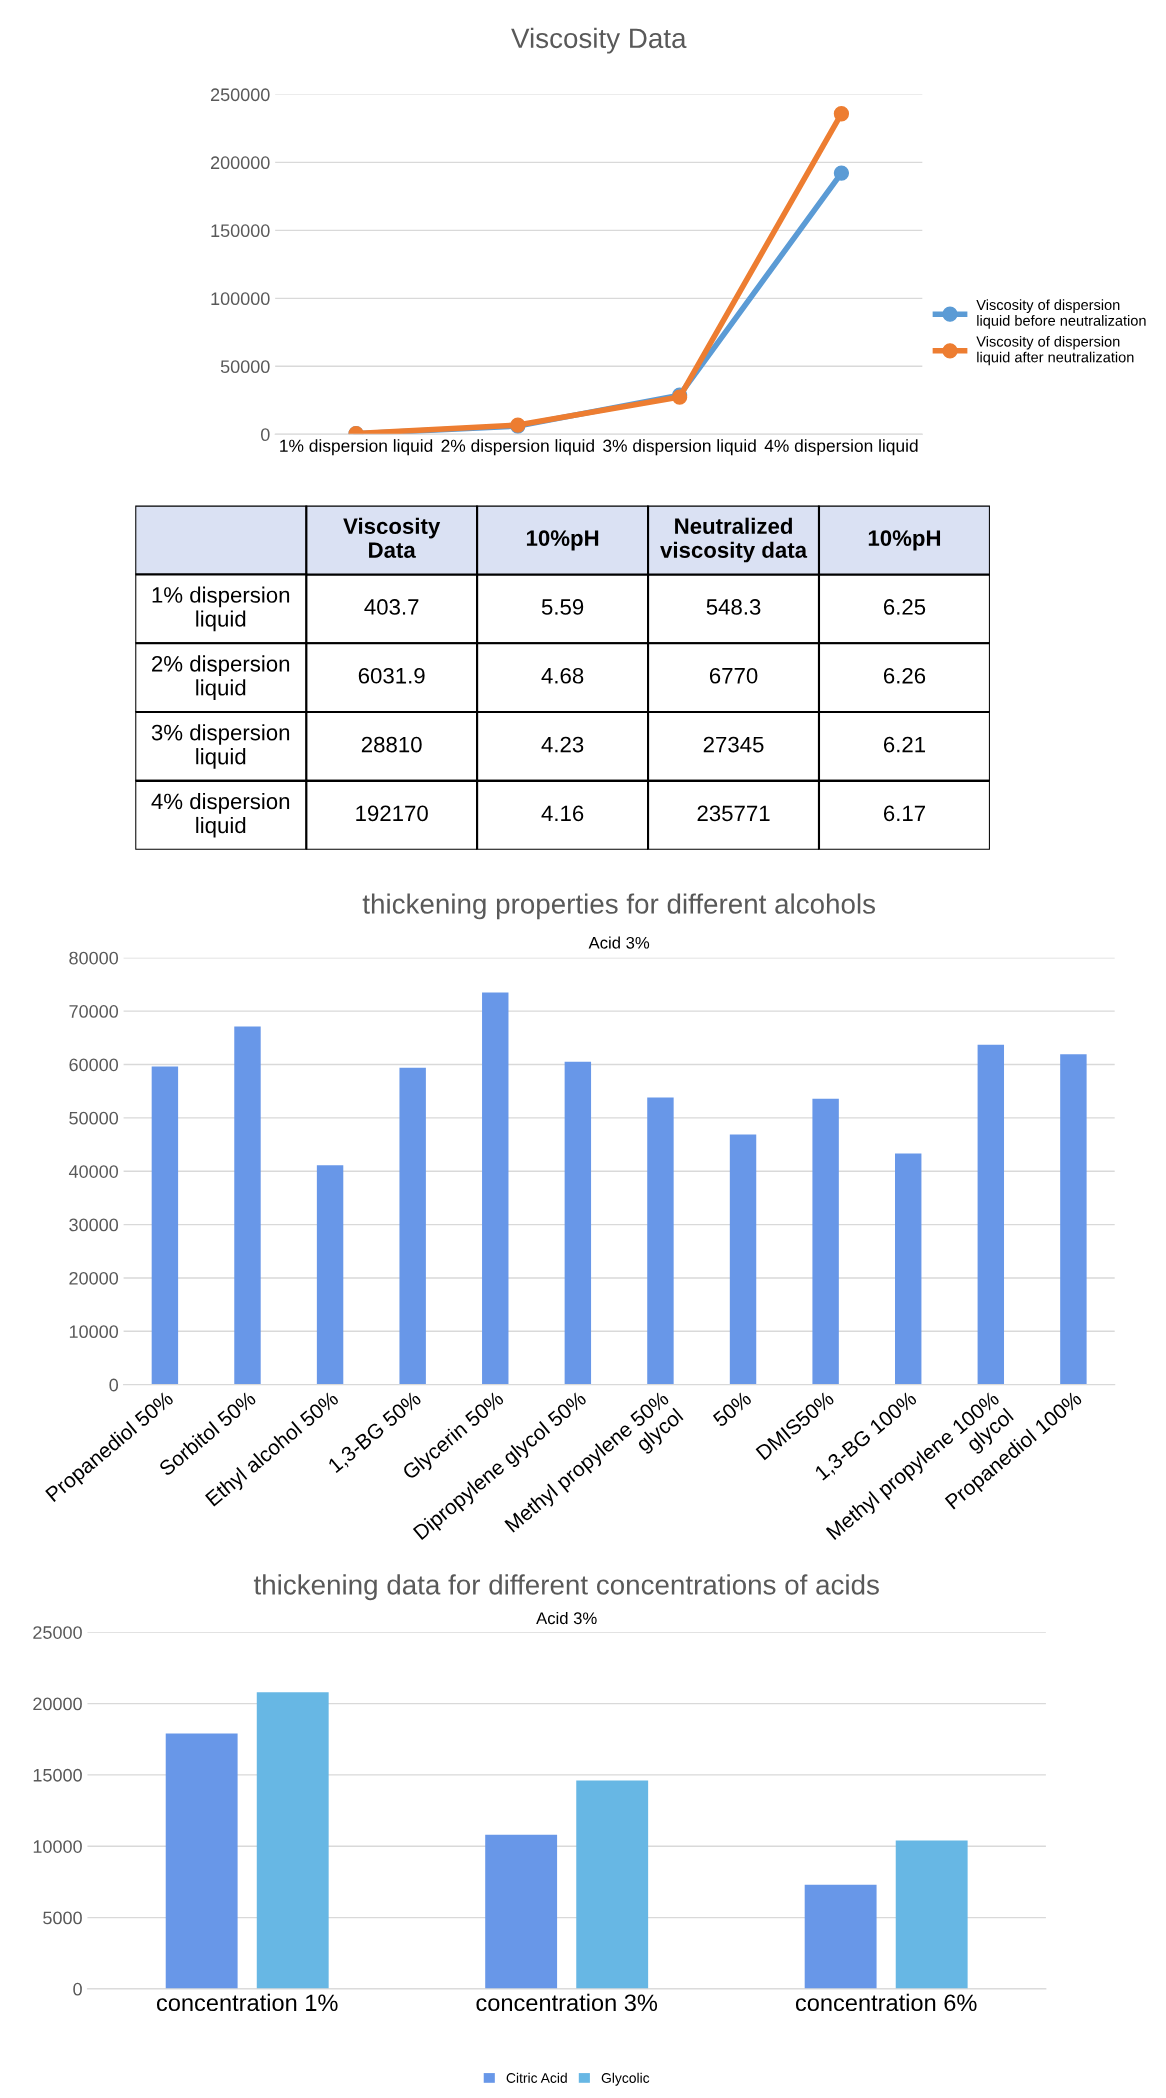  I want to click on y-tick-label: 100000, so click(240, 299).